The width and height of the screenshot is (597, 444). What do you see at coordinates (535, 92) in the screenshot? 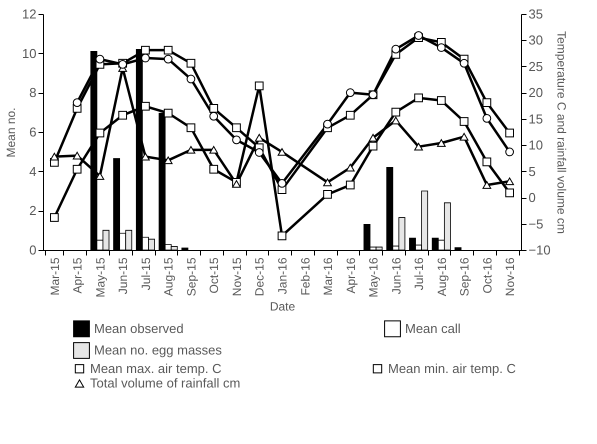
I see `y2-tick-label: 20` at bounding box center [535, 92].